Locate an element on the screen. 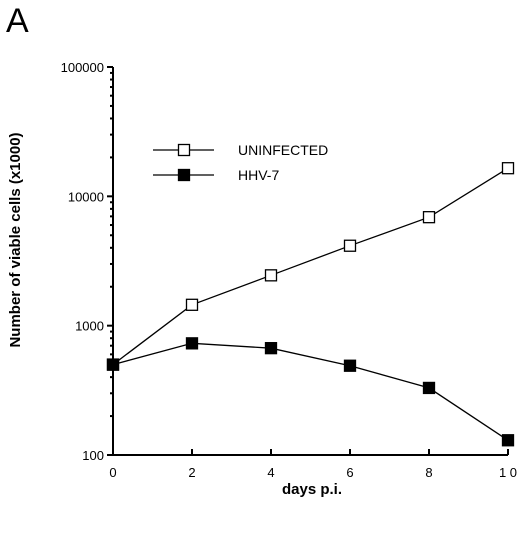  x-tick-label: 2 is located at coordinates (191, 472).